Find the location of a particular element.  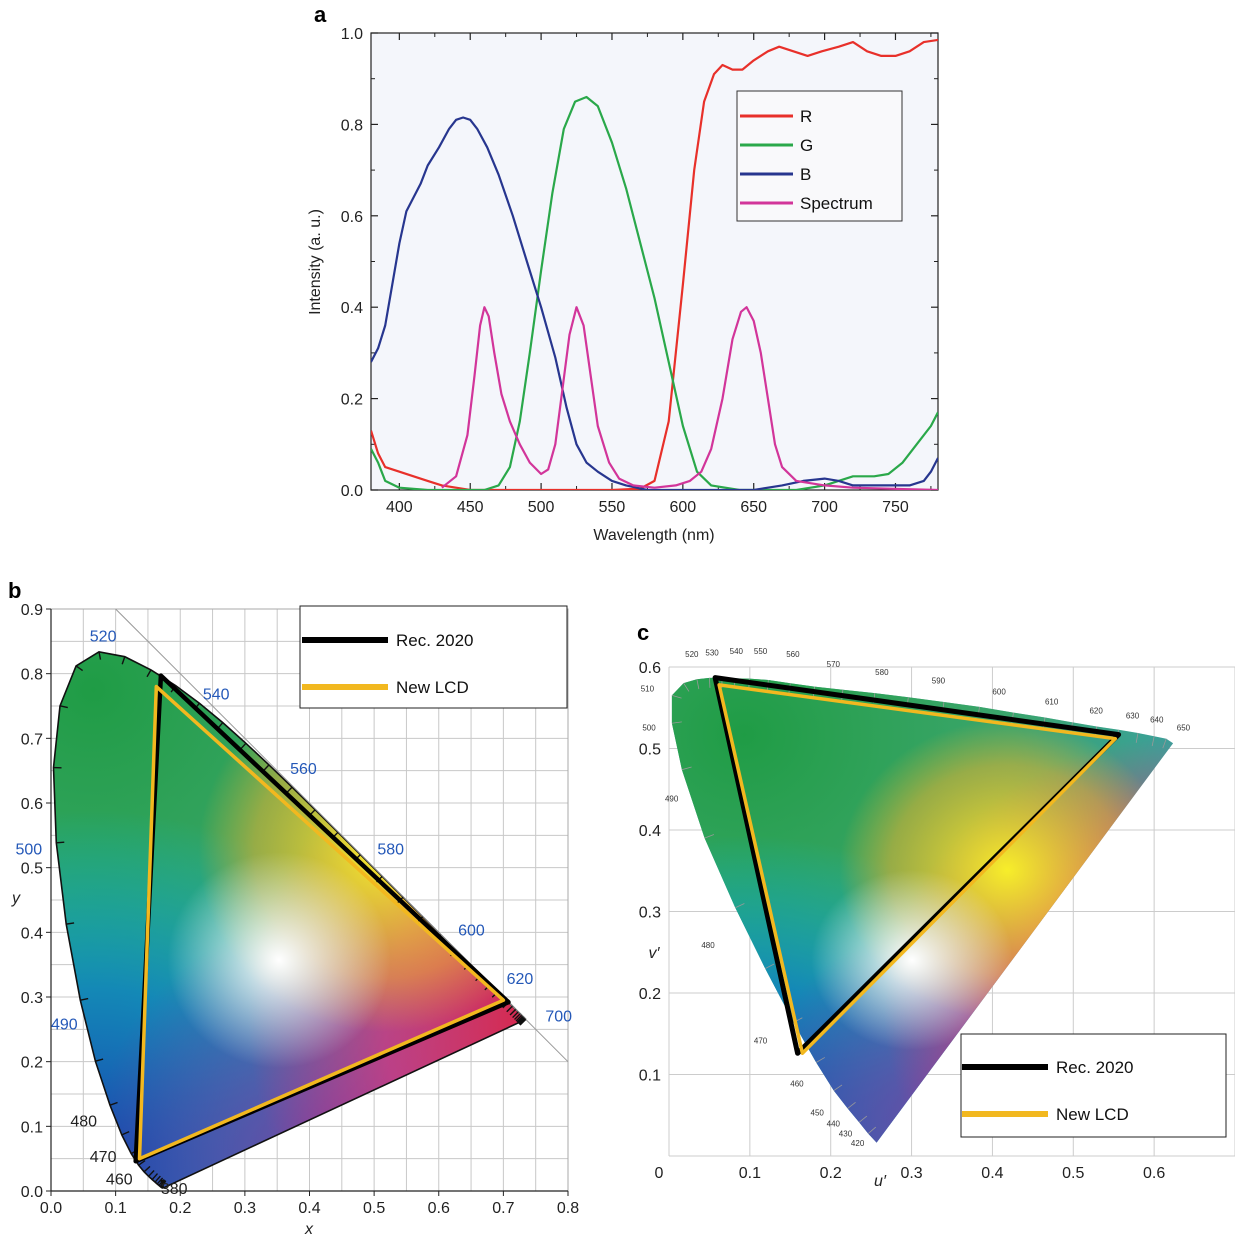

legend-label-b: New LCD is located at coordinates (432, 687).